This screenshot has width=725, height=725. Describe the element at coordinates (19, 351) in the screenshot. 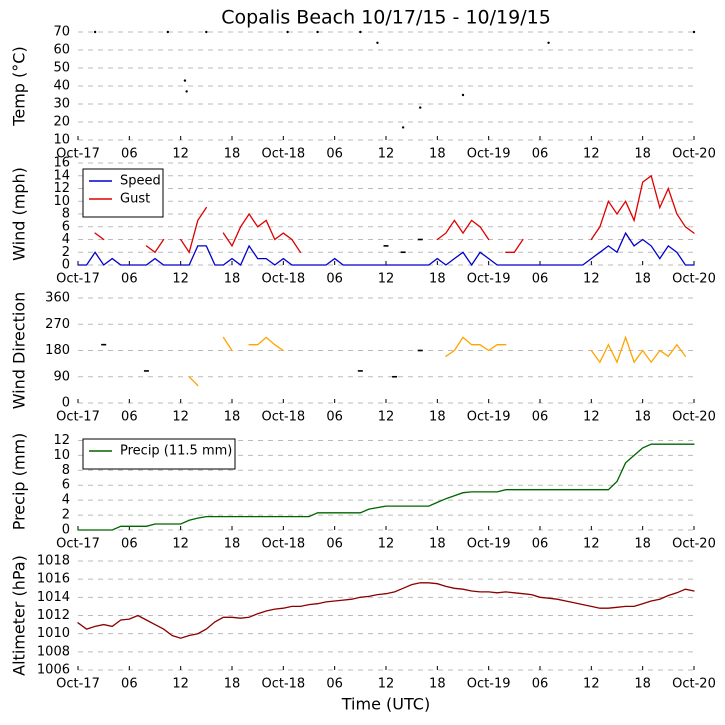

I see `y-axis-label: Wind Direction` at that location.